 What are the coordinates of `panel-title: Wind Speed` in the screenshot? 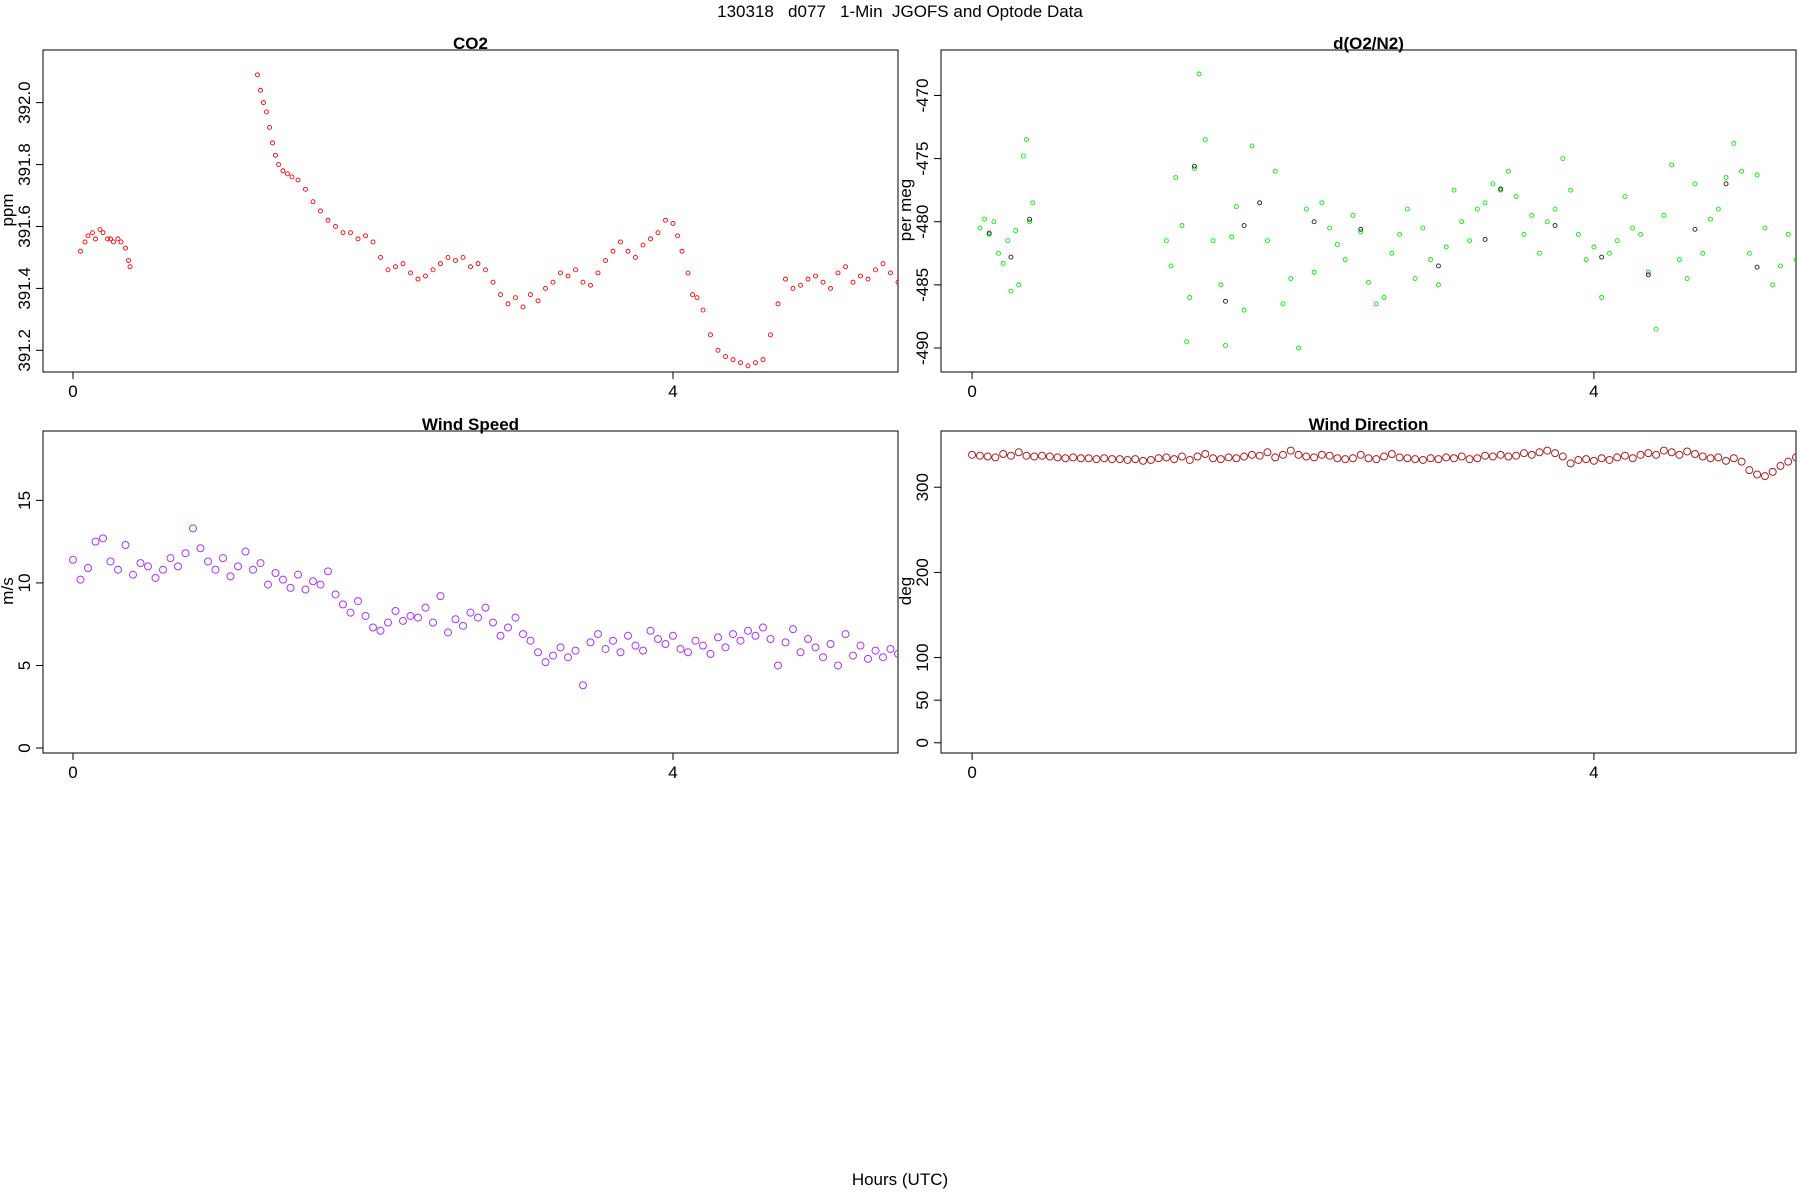 It's located at (470, 424).